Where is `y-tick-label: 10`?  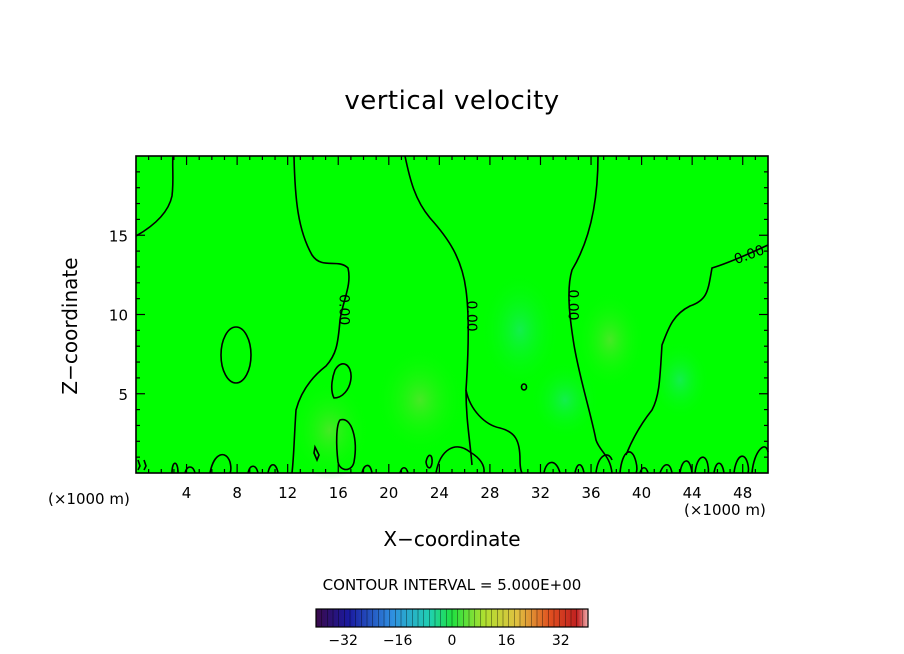 y-tick-label: 10 is located at coordinates (118, 316).